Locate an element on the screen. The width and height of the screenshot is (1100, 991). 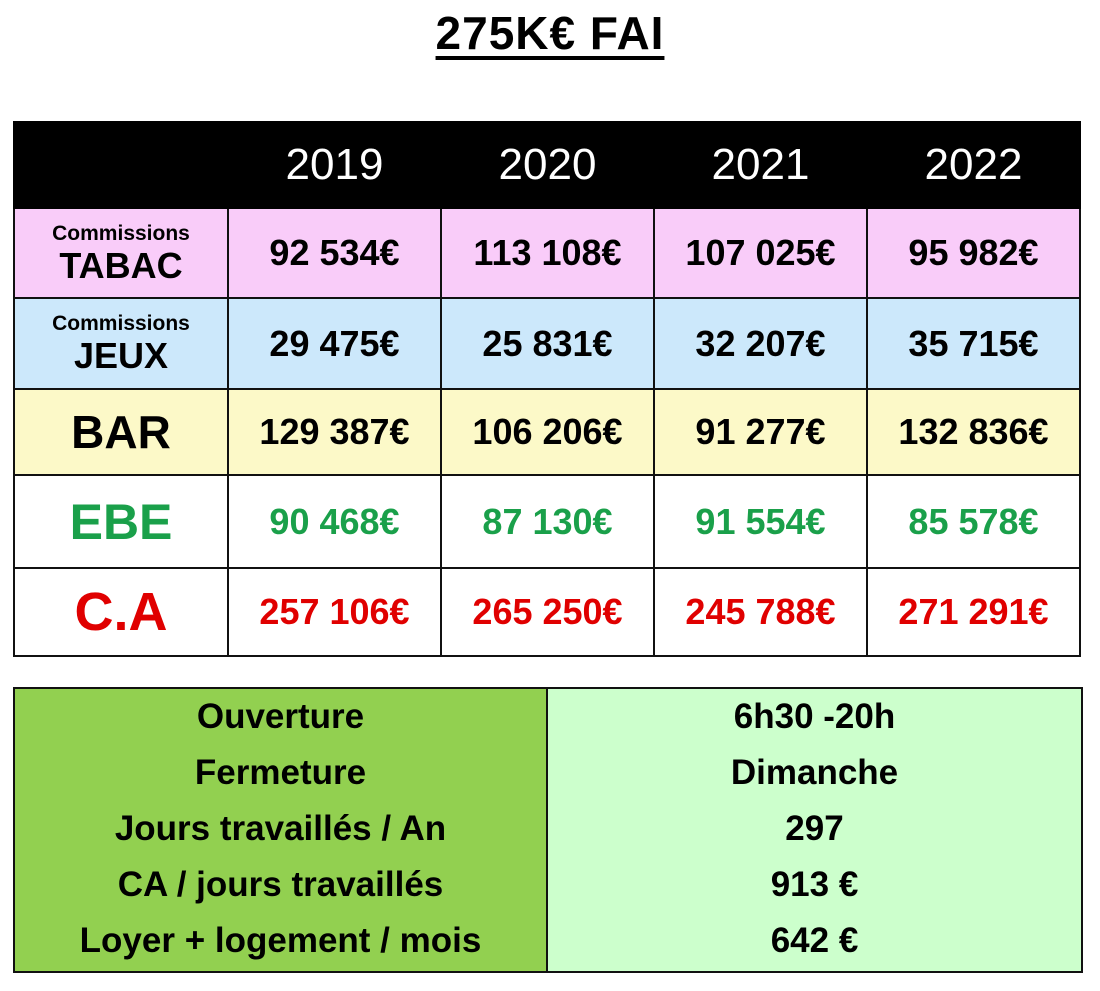
row-label-jeux: Commissions JEUX is located at coordinates (121, 343).